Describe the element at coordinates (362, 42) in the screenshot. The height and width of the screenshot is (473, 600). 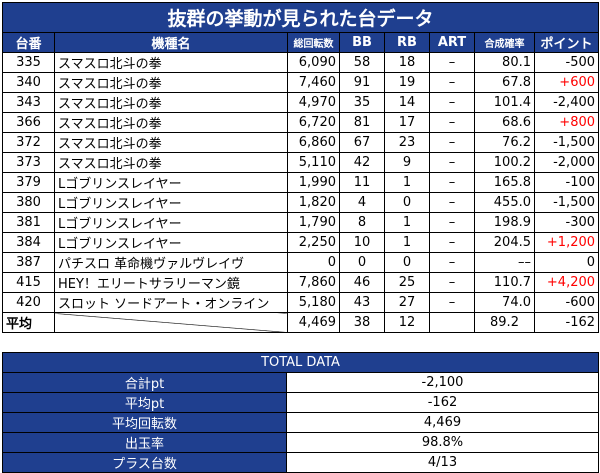
I see `header-bb: BB` at that location.